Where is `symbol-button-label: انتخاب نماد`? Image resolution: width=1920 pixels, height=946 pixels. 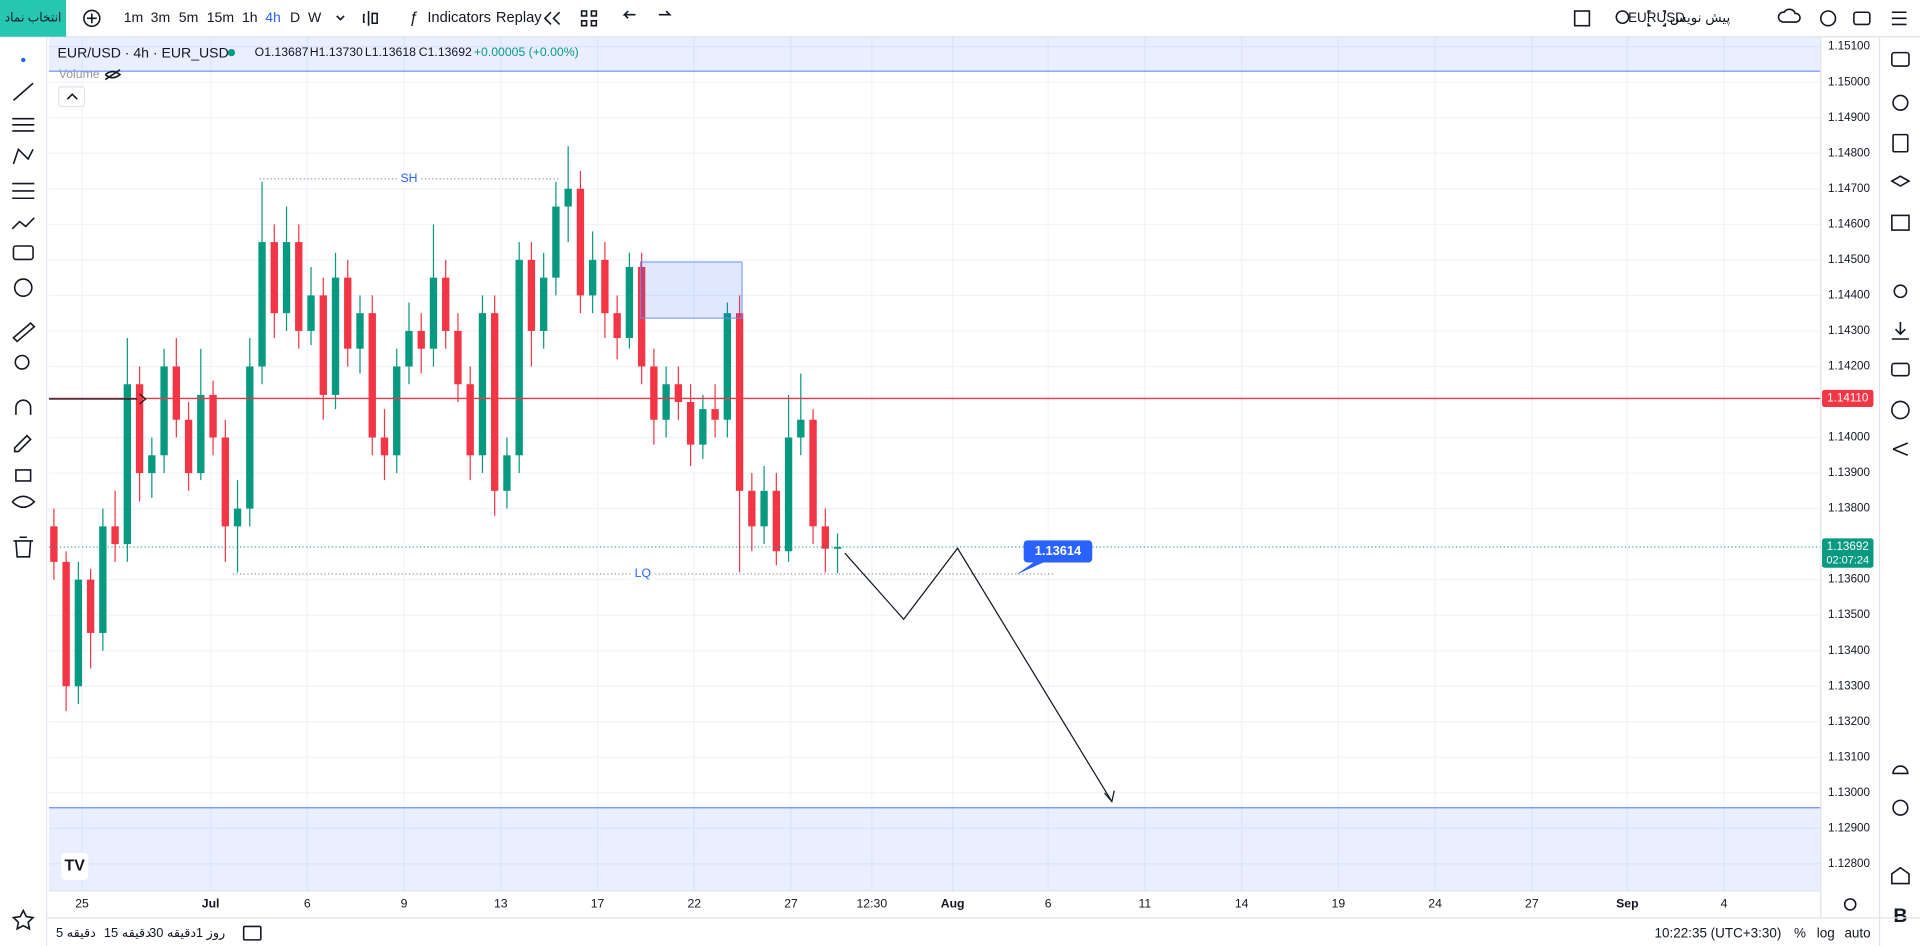
symbol-button-label: انتخاب نماد is located at coordinates (33, 18).